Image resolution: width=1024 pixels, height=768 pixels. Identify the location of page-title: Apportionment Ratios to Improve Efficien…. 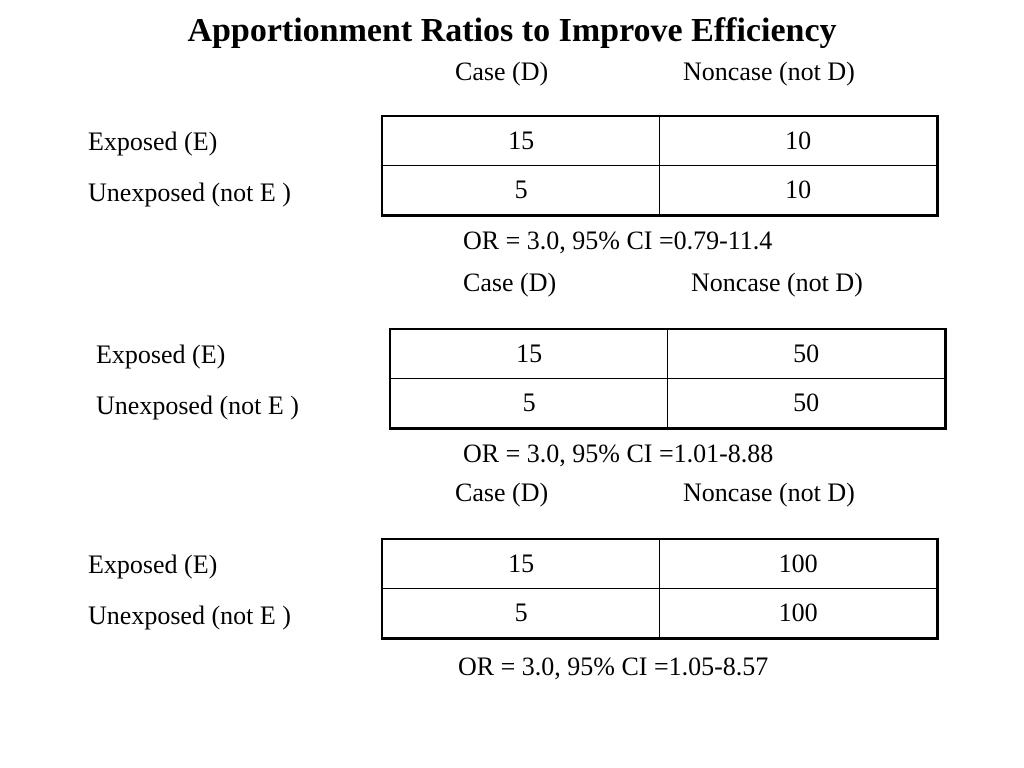
(512, 30).